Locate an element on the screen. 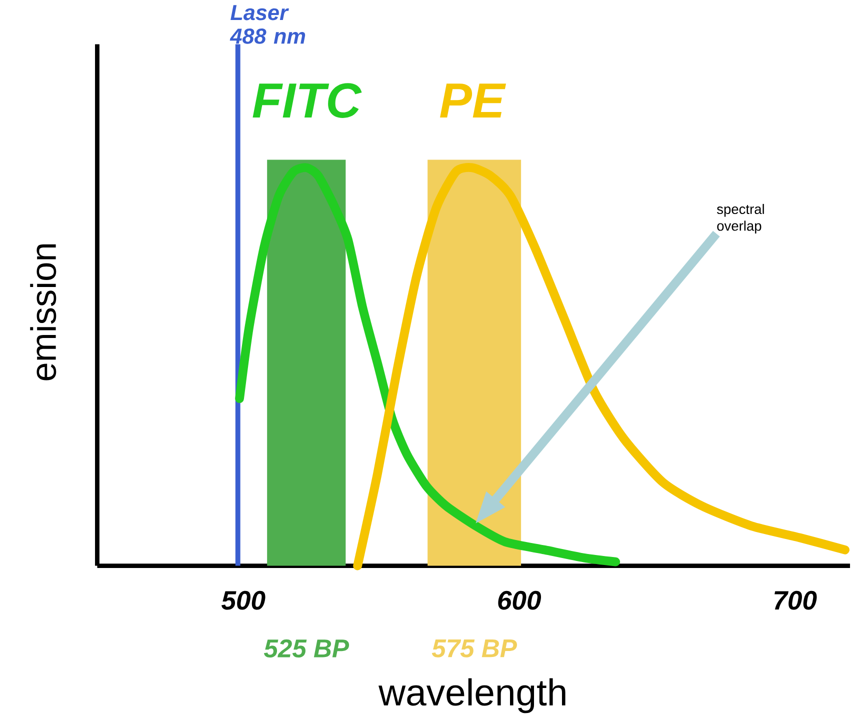 Image resolution: width=852 pixels, height=725 pixels. band-label: 575 BP is located at coordinates (474, 648).